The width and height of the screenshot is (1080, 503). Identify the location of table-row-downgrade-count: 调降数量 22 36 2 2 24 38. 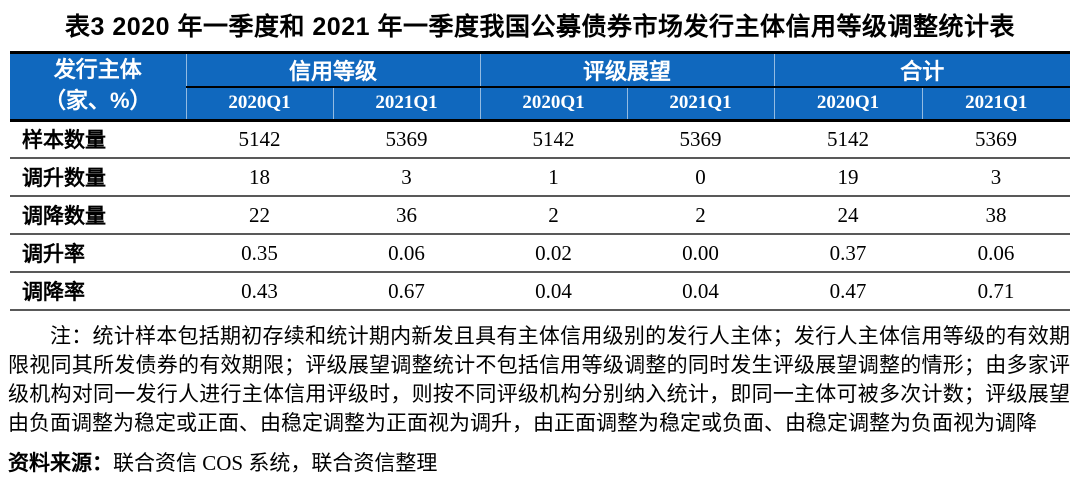
(540, 215).